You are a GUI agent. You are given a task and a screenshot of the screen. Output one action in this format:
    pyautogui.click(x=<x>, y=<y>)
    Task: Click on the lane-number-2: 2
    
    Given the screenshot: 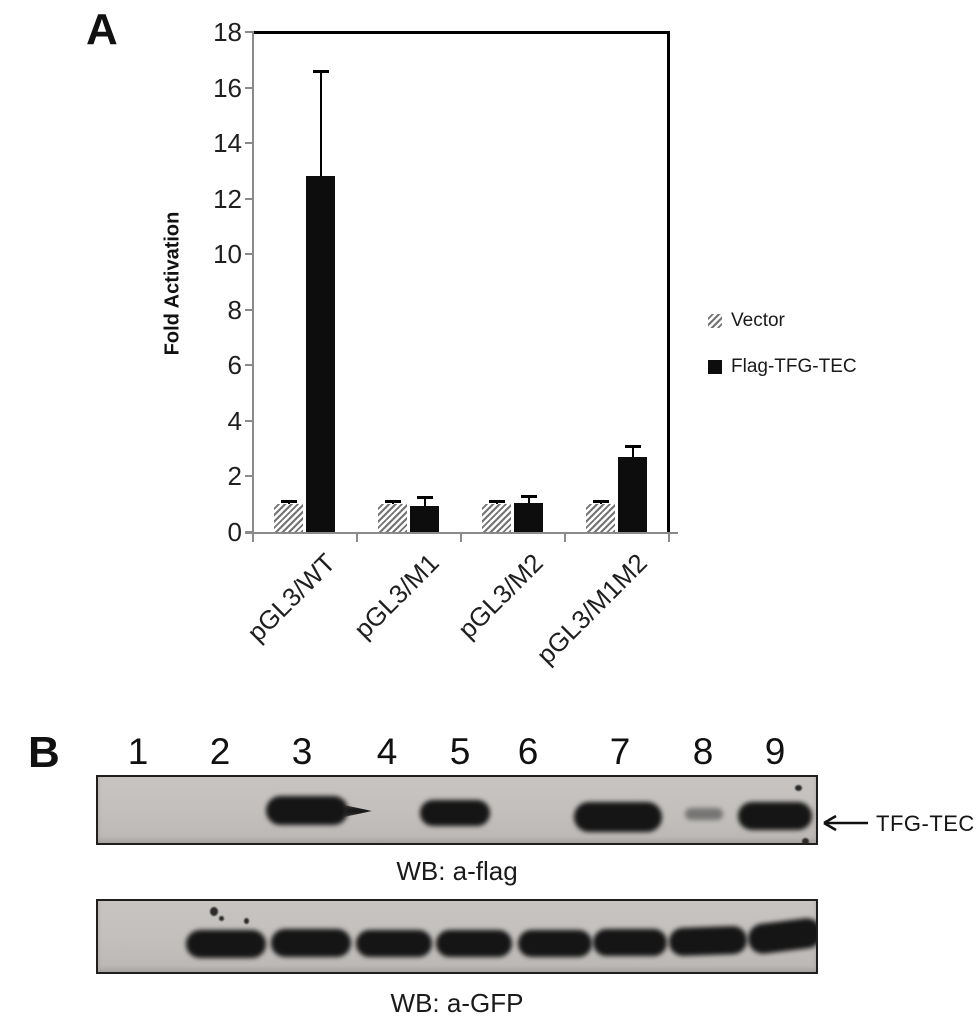 What is the action you would take?
    pyautogui.click(x=220, y=751)
    